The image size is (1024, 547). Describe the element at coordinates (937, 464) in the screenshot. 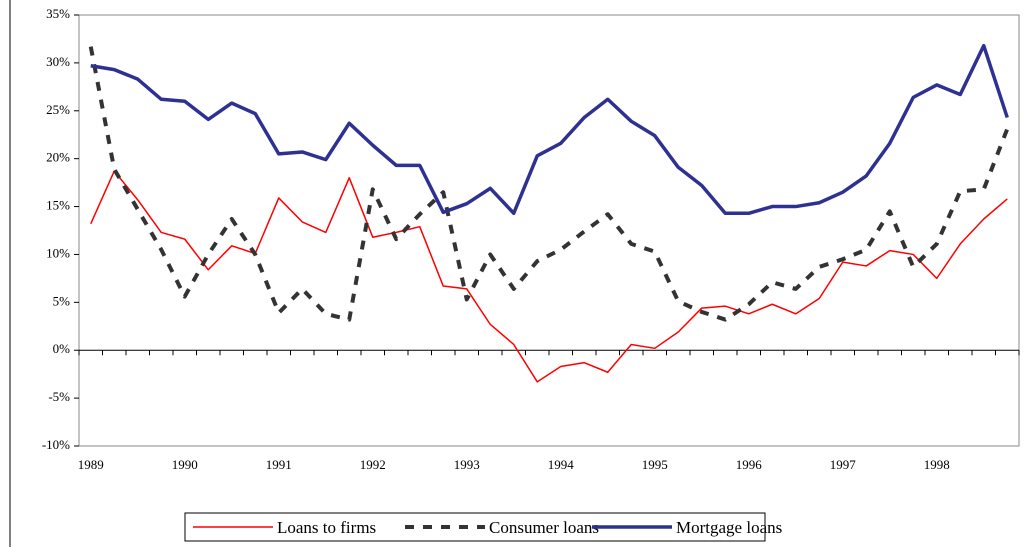

I see `x-tick-label: 1998` at that location.